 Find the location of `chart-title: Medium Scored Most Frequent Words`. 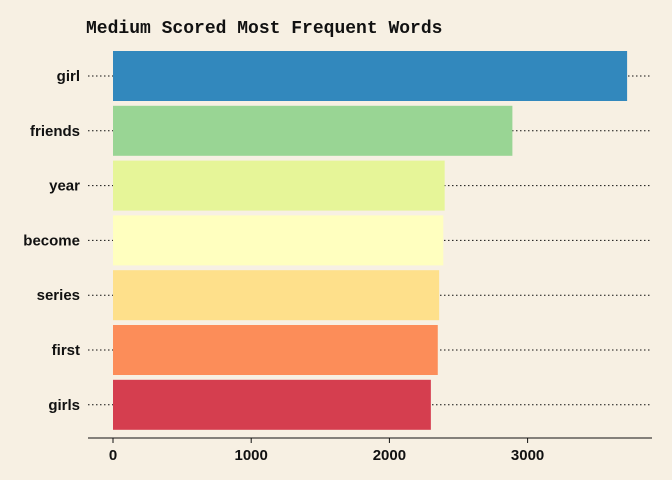

chart-title: Medium Scored Most Frequent Words is located at coordinates (264, 29).